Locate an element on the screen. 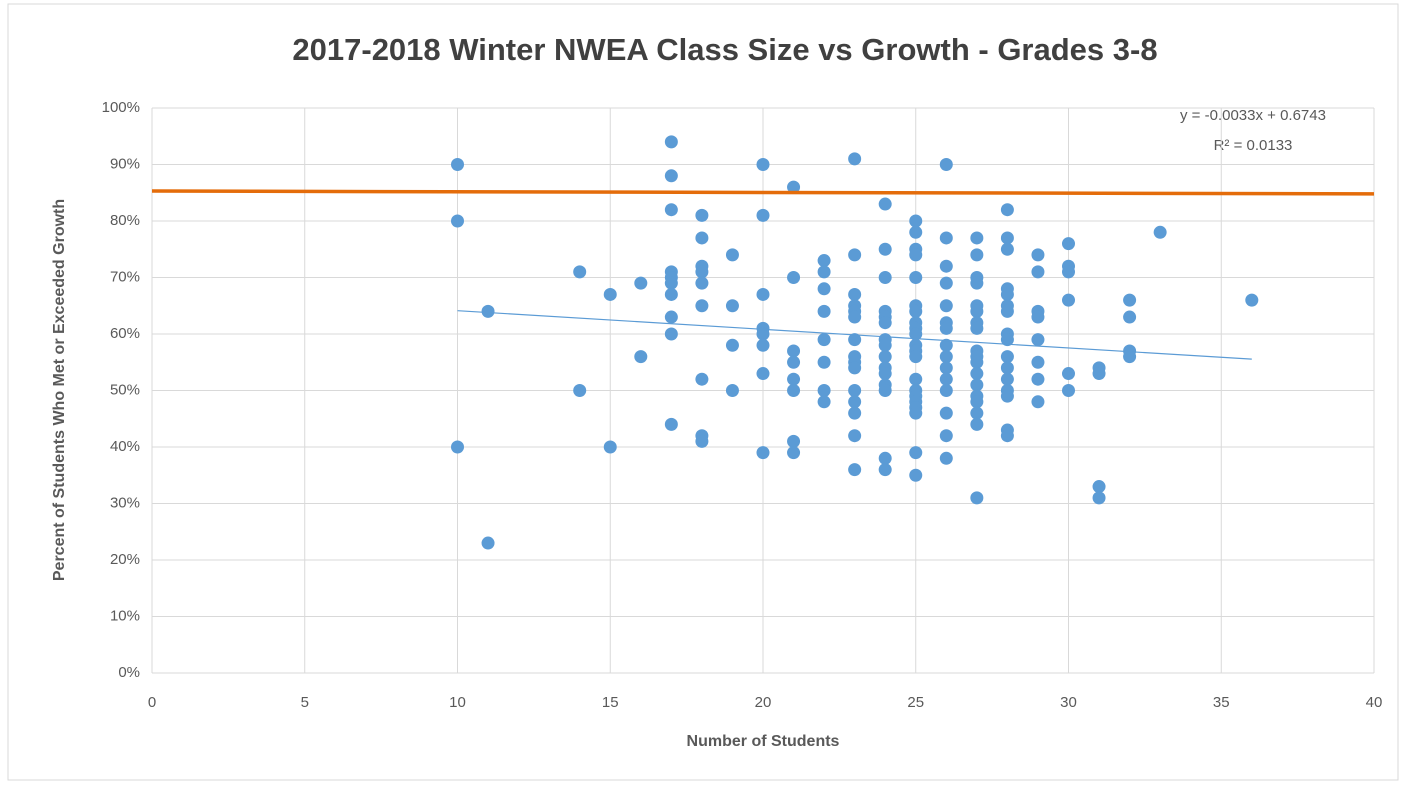 This screenshot has width=1402, height=789. y-tick-label: 90% is located at coordinates (125, 163).